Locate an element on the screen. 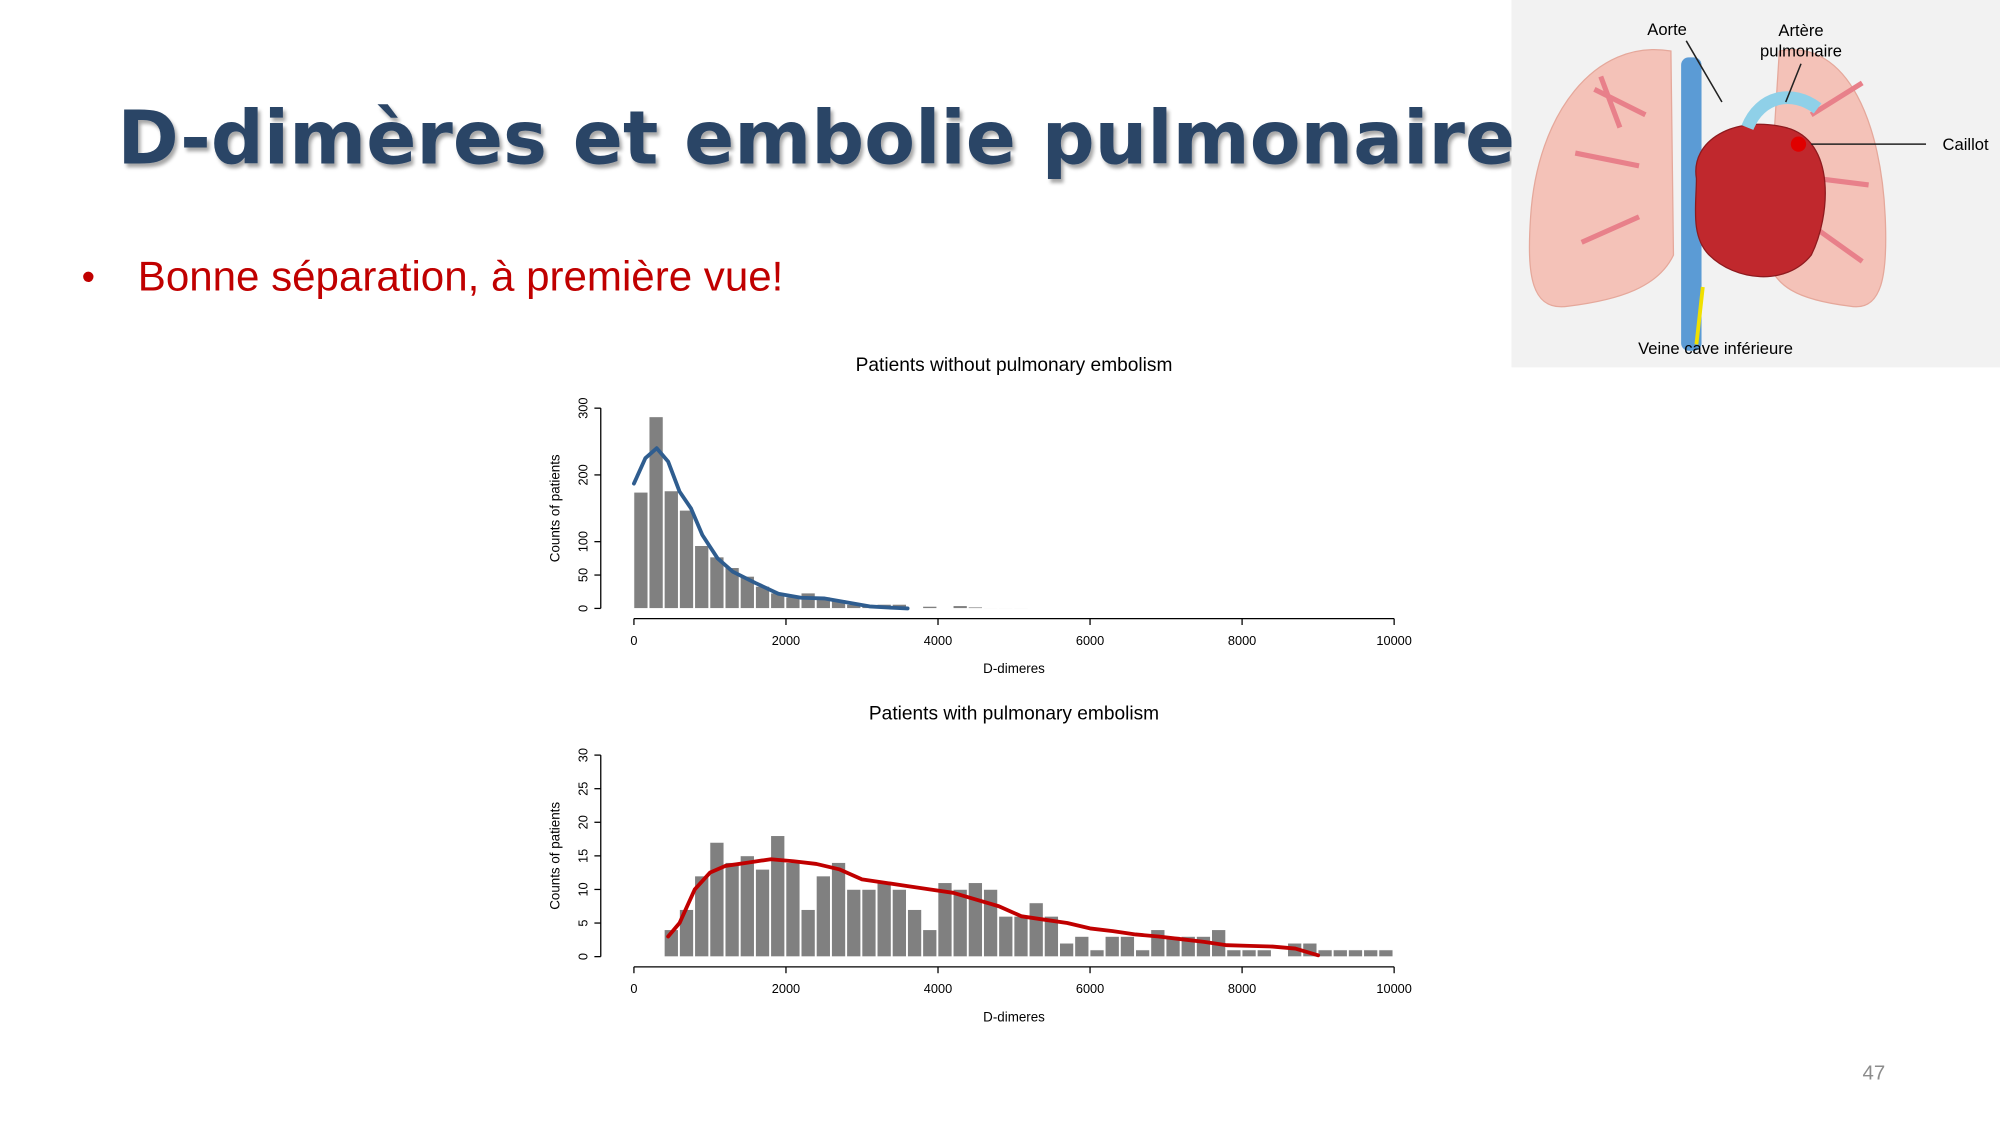 The width and height of the screenshot is (2000, 1125). pointer-lines is located at coordinates (1806, 92).